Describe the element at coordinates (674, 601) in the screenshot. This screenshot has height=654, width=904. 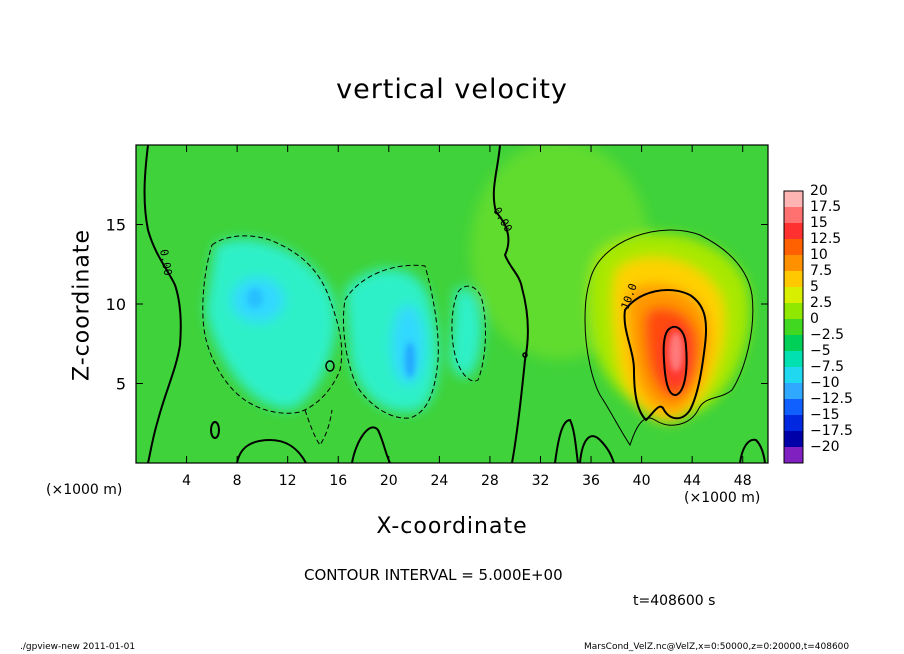
I see `time-label: t=408600 s` at that location.